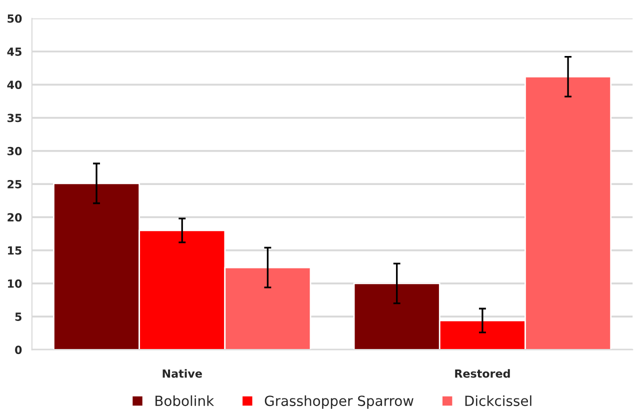  Describe the element at coordinates (15, 118) in the screenshot. I see `y-tick-label: 35` at that location.